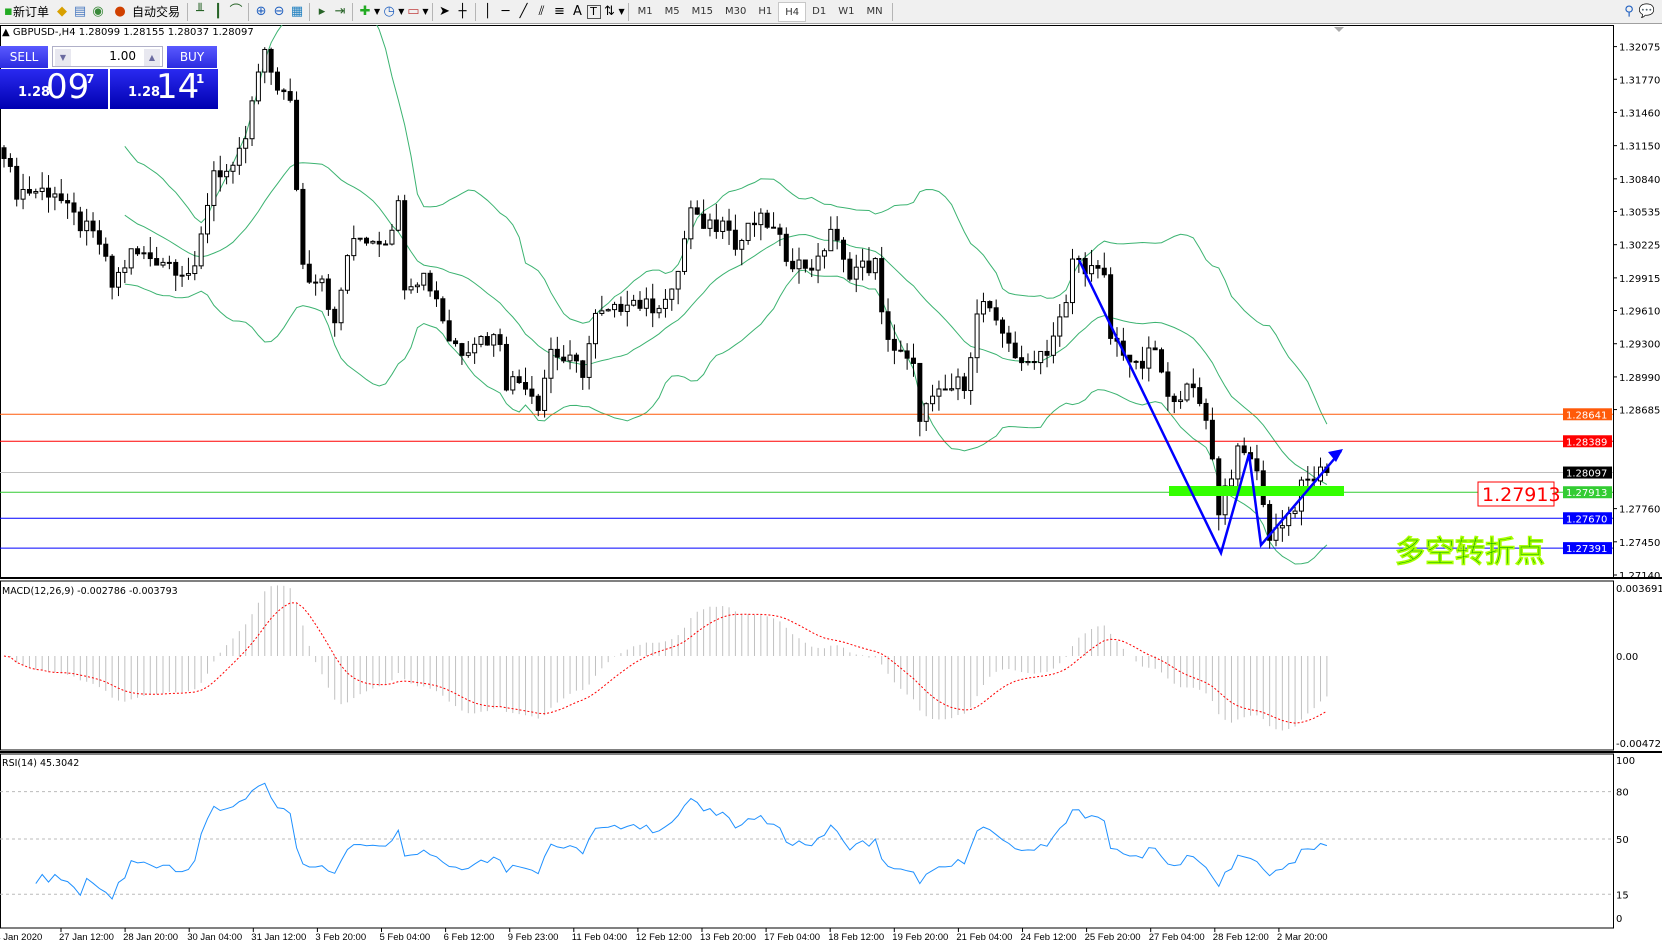 The height and width of the screenshot is (948, 1662). I want to click on time-tick-label: 28 Feb 12:00, so click(1241, 937).